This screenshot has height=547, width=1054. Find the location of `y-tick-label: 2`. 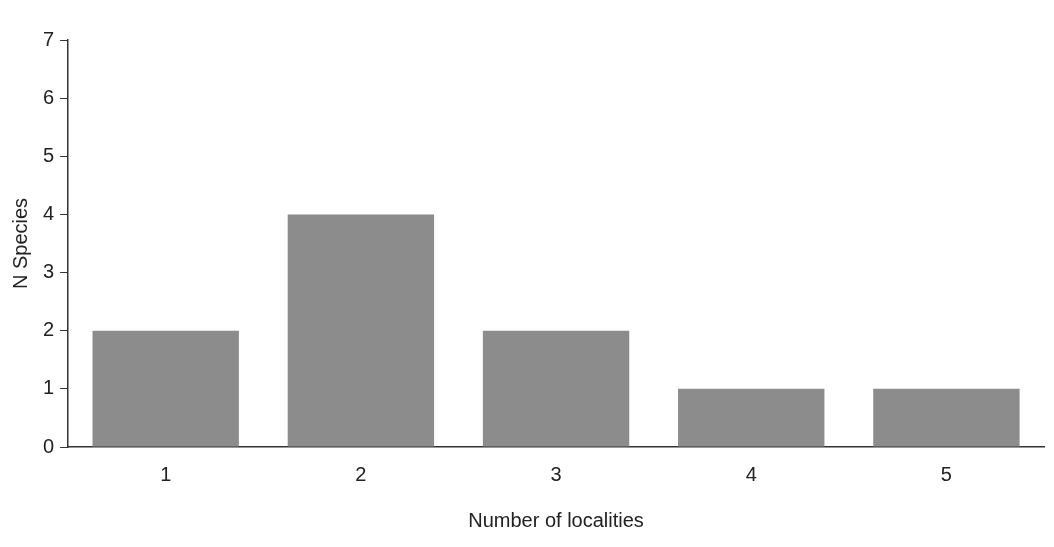

y-tick-label: 2 is located at coordinates (49, 329).